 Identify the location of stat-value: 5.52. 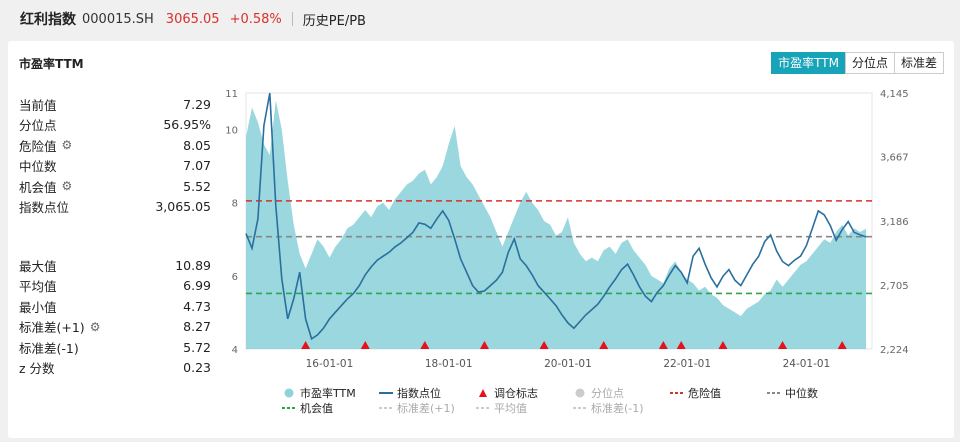
(197, 186).